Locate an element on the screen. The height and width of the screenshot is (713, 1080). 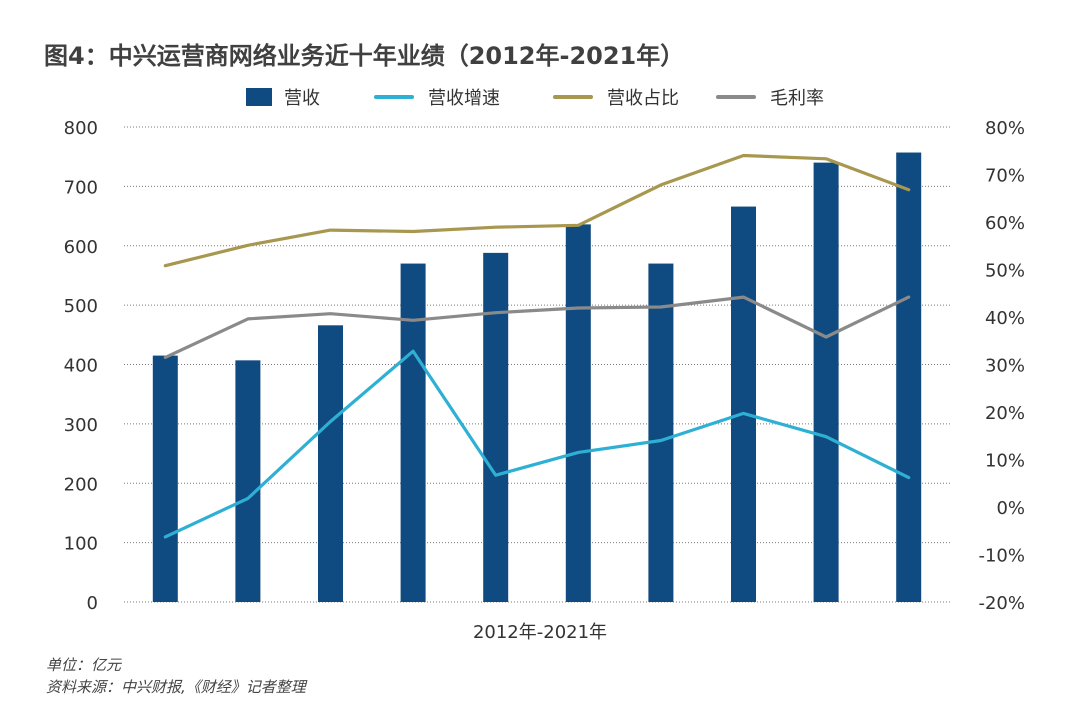
y-left-tick-label: 200 is located at coordinates (81, 484).